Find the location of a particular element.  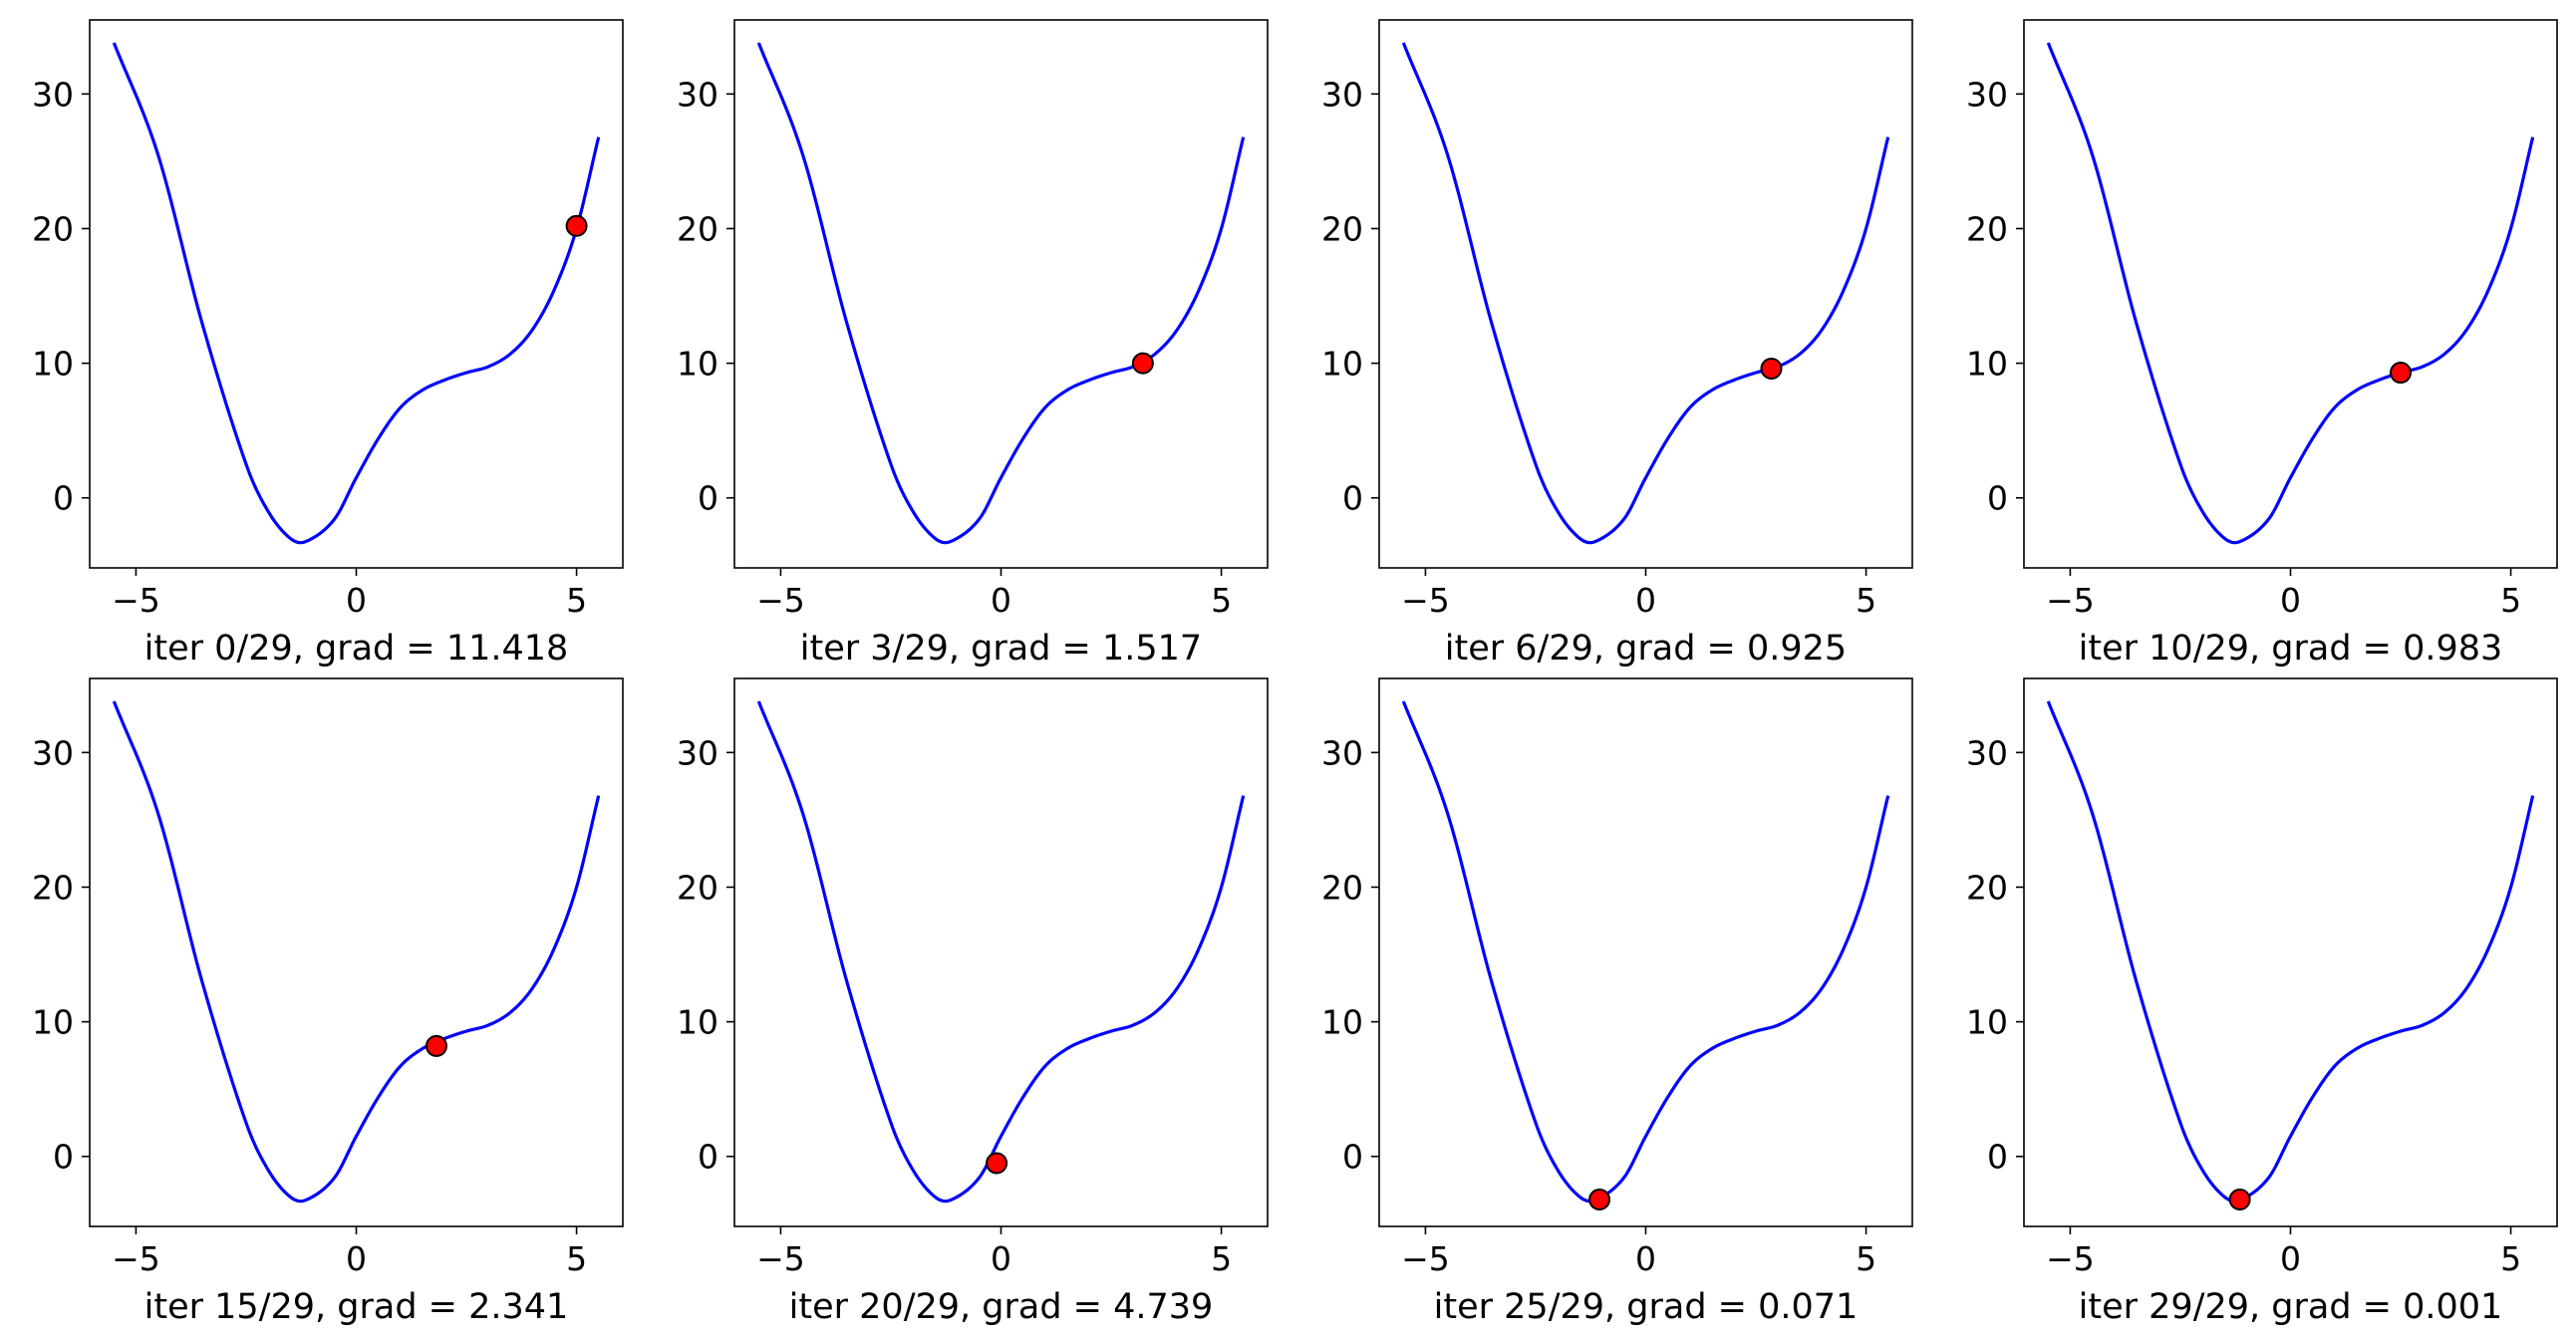

subplot-4: −5 0 5 0 10 20 30 iter 10/29, grad = 0.983 is located at coordinates (2262, 344).